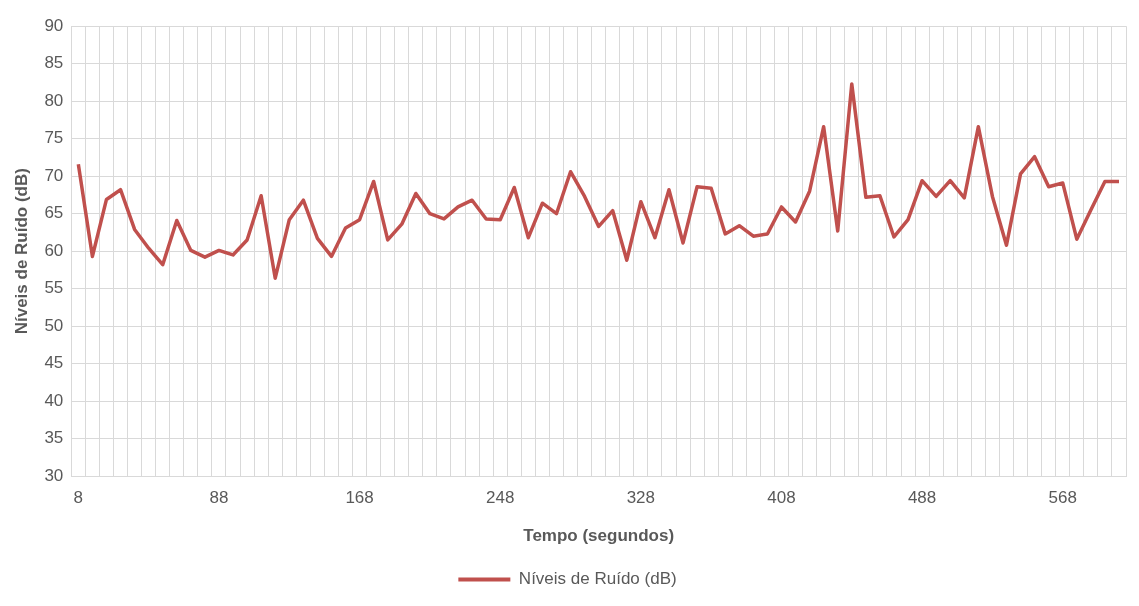  Describe the element at coordinates (54, 400) in the screenshot. I see `y-tick-label: 40` at that location.